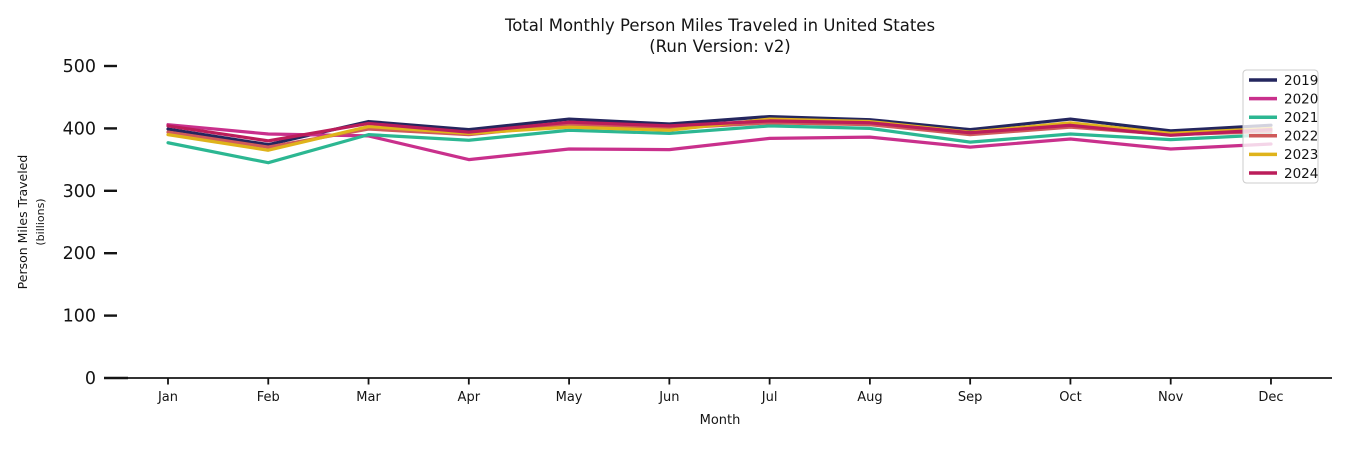 The width and height of the screenshot is (1350, 450). What do you see at coordinates (90, 379) in the screenshot?
I see `y-tick-label: 0` at bounding box center [90, 379].